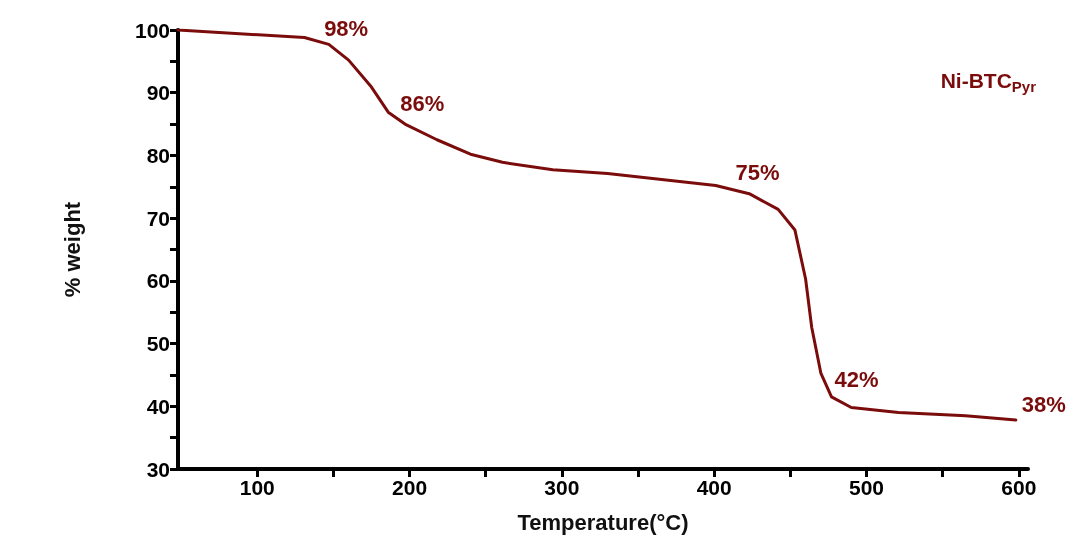 Image resolution: width=1076 pixels, height=552 pixels. Describe the element at coordinates (757, 173) in the screenshot. I see `annotation: 75%` at that location.